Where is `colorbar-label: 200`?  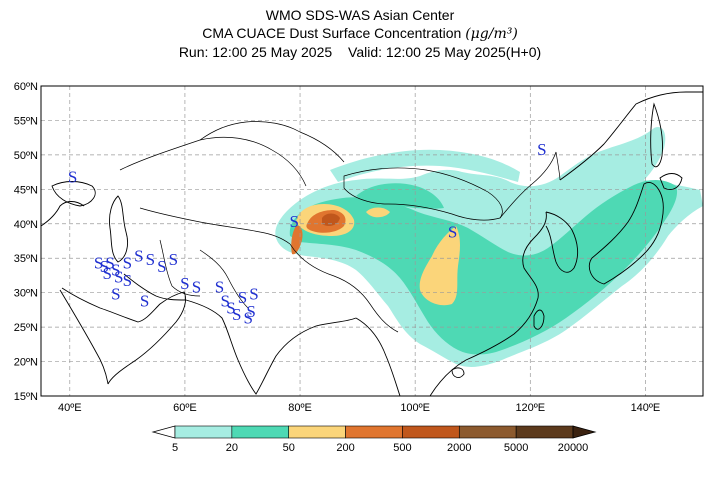
colorbar-label: 200 is located at coordinates (345, 448).